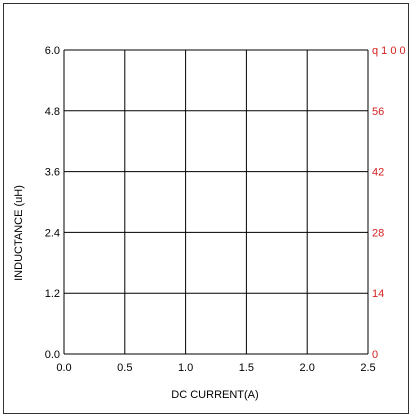 The height and width of the screenshot is (419, 414). Describe the element at coordinates (214, 395) in the screenshot. I see `x-axis-label: DC CURRENT(A)` at that location.